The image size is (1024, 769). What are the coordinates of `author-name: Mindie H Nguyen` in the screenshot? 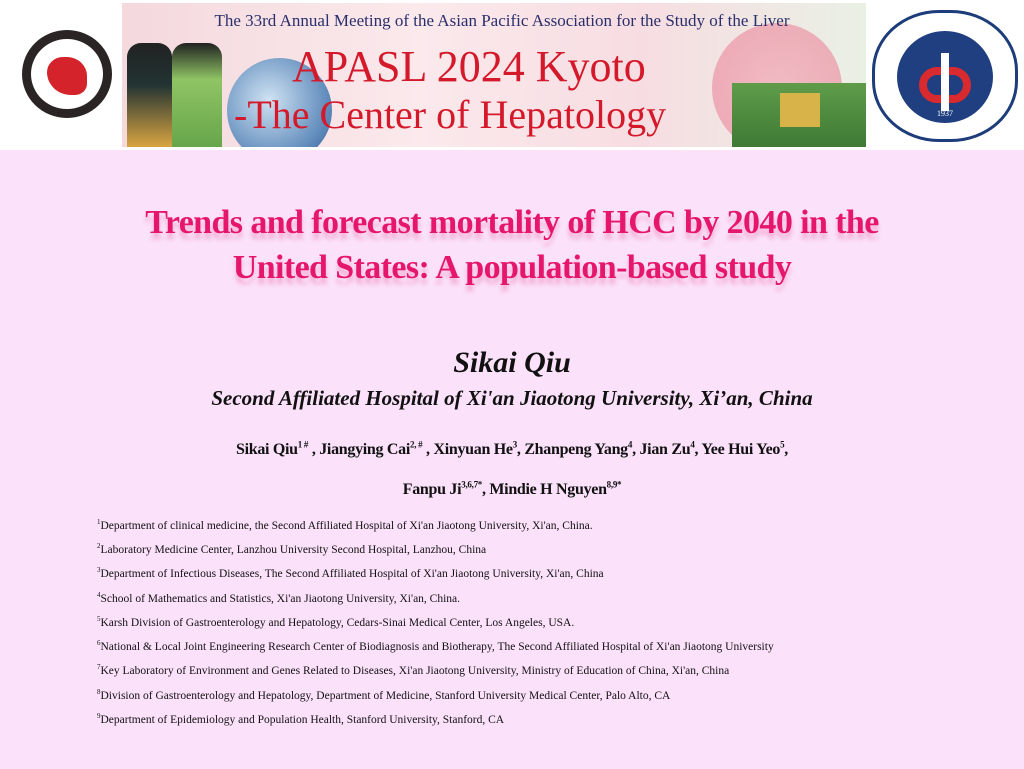 It's located at (548, 489).